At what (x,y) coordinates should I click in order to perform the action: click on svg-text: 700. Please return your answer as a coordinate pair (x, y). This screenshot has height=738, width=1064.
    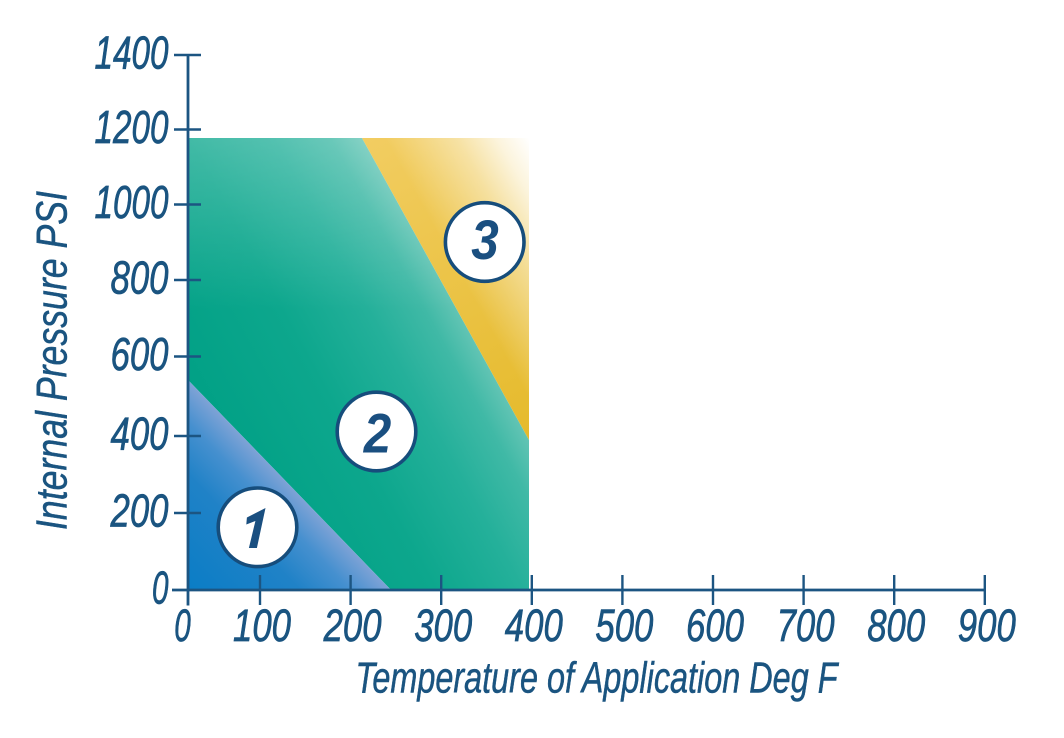
    Looking at the image, I should click on (806, 625).